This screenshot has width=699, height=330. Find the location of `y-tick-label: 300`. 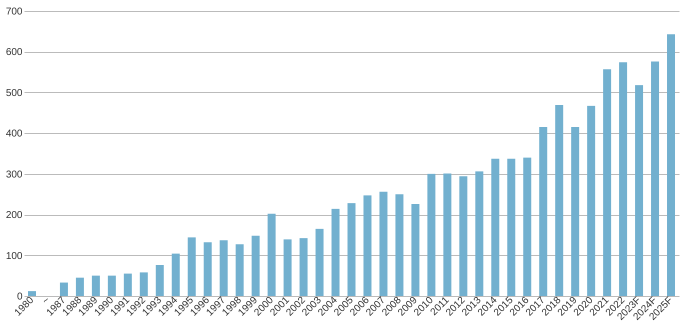

y-tick-label: 300 is located at coordinates (14, 174).